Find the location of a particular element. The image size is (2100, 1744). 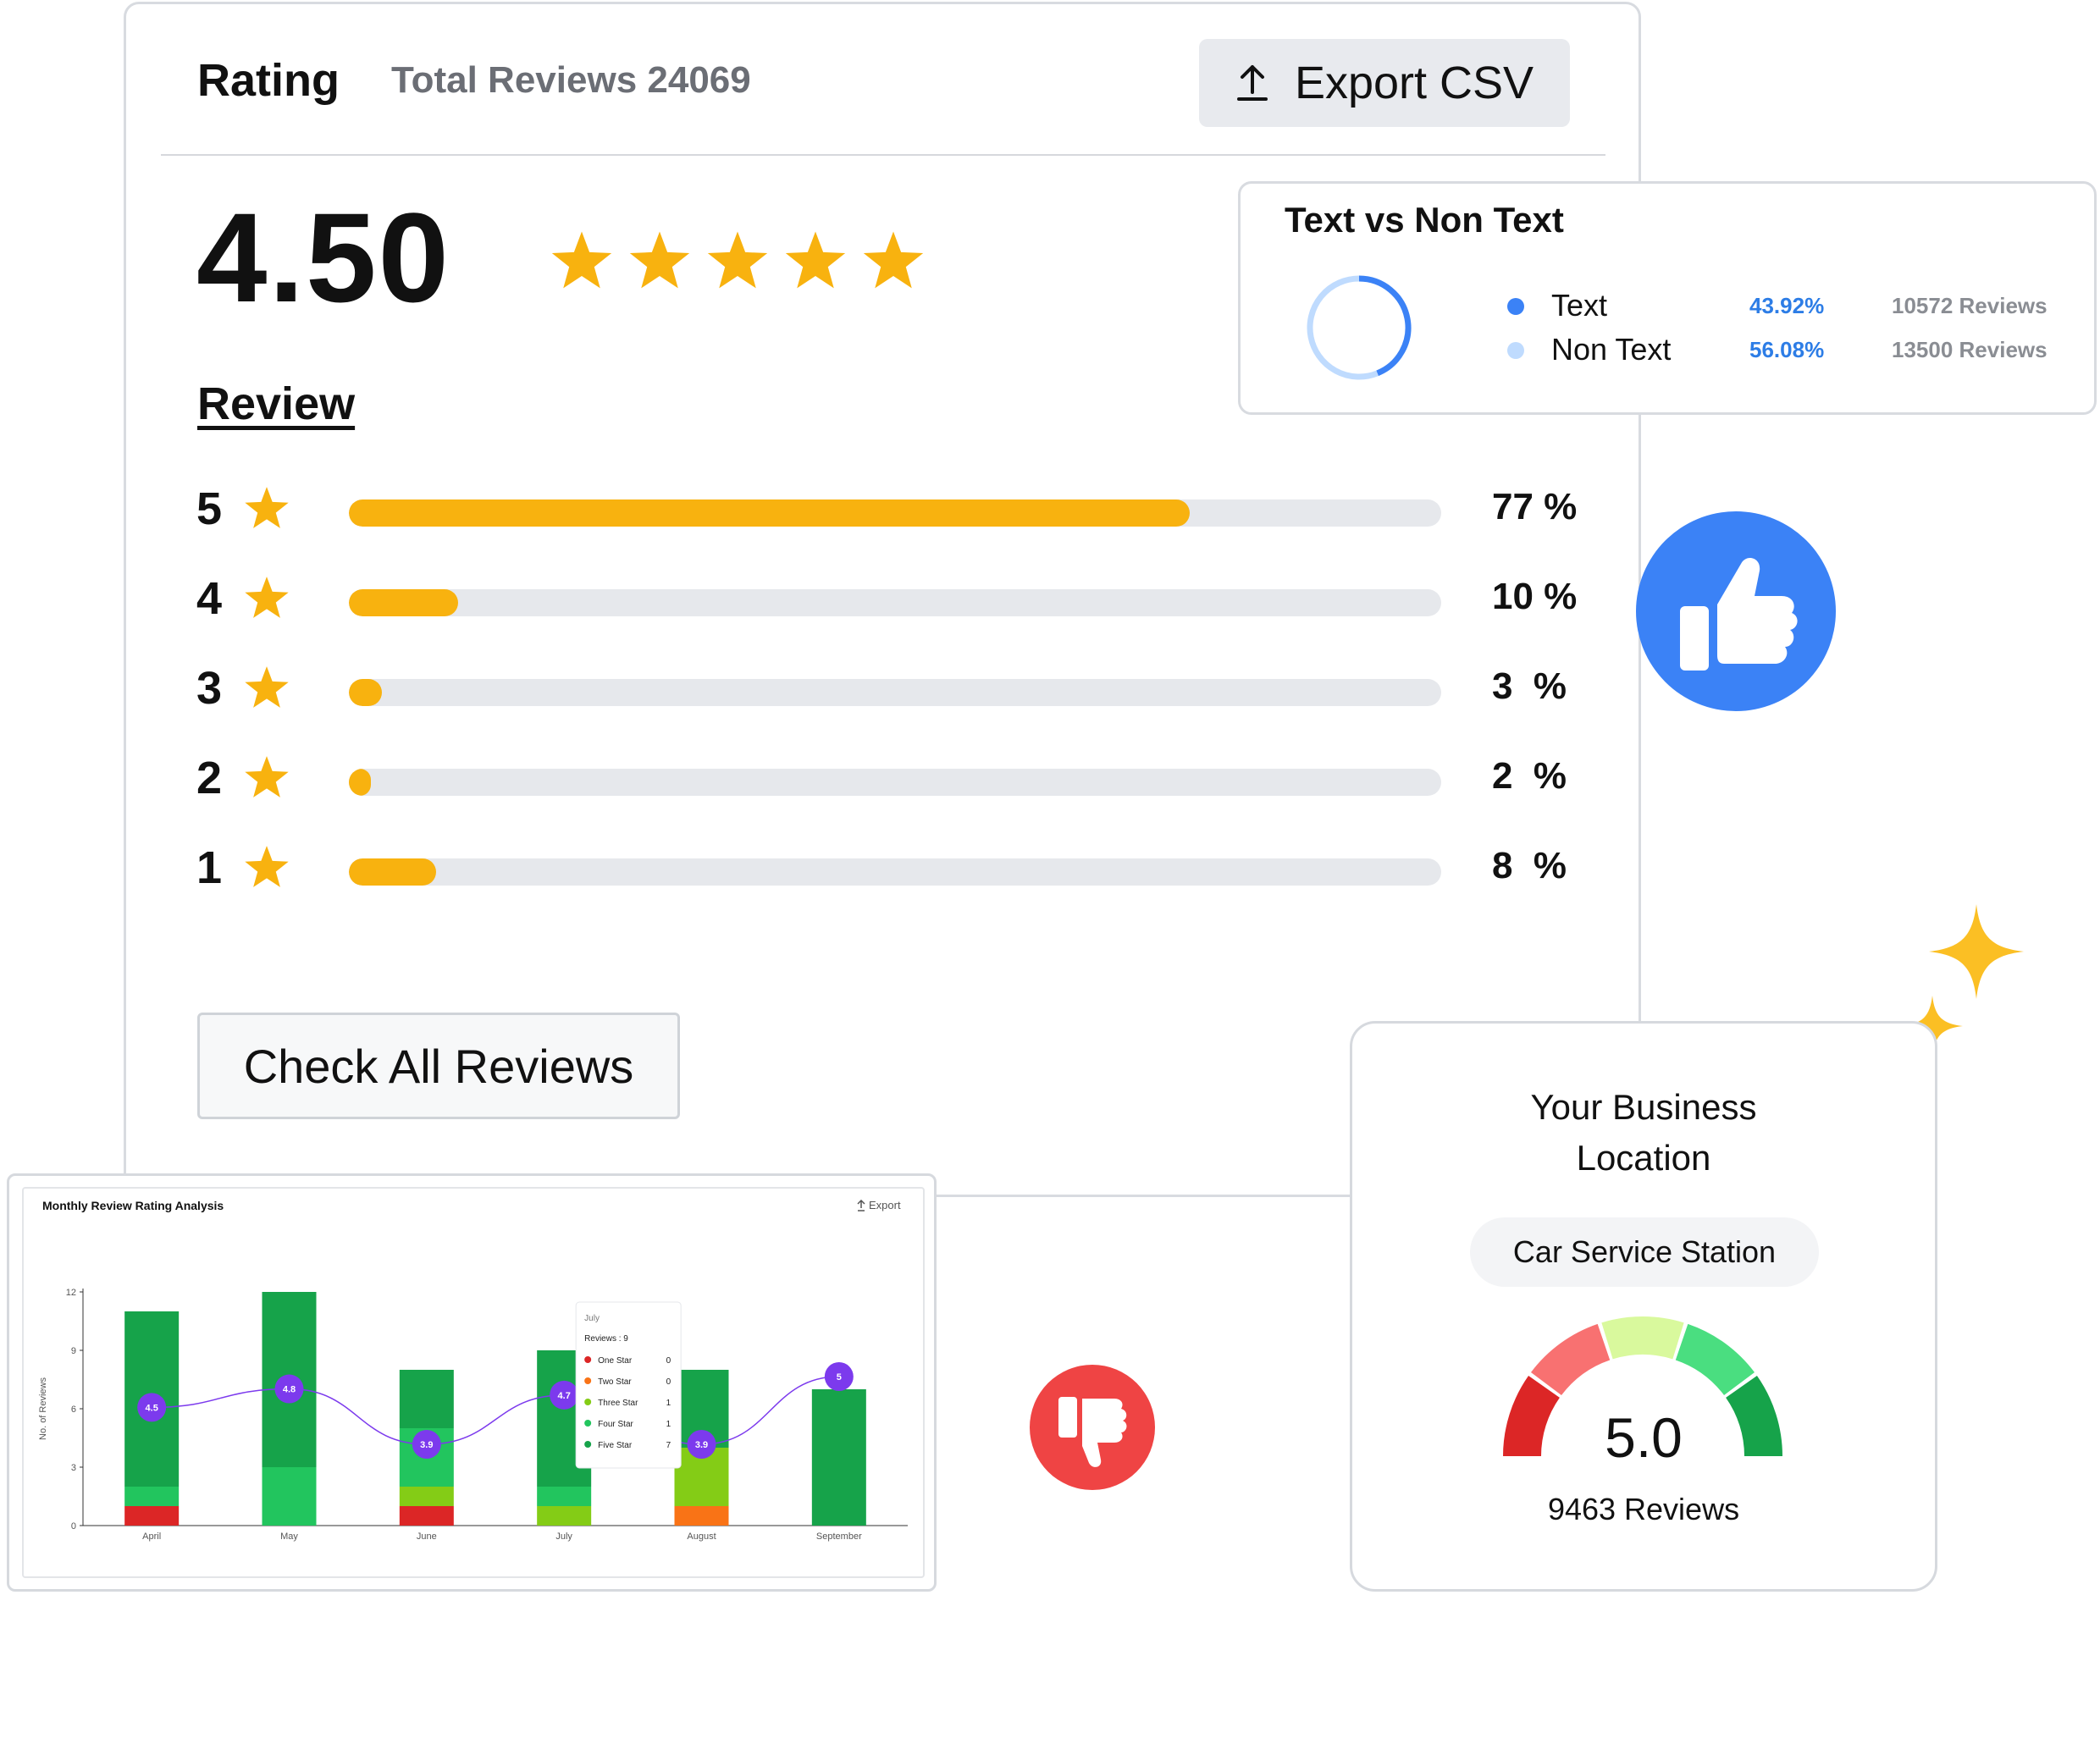

y-tick-label: 6 is located at coordinates (73, 1410).